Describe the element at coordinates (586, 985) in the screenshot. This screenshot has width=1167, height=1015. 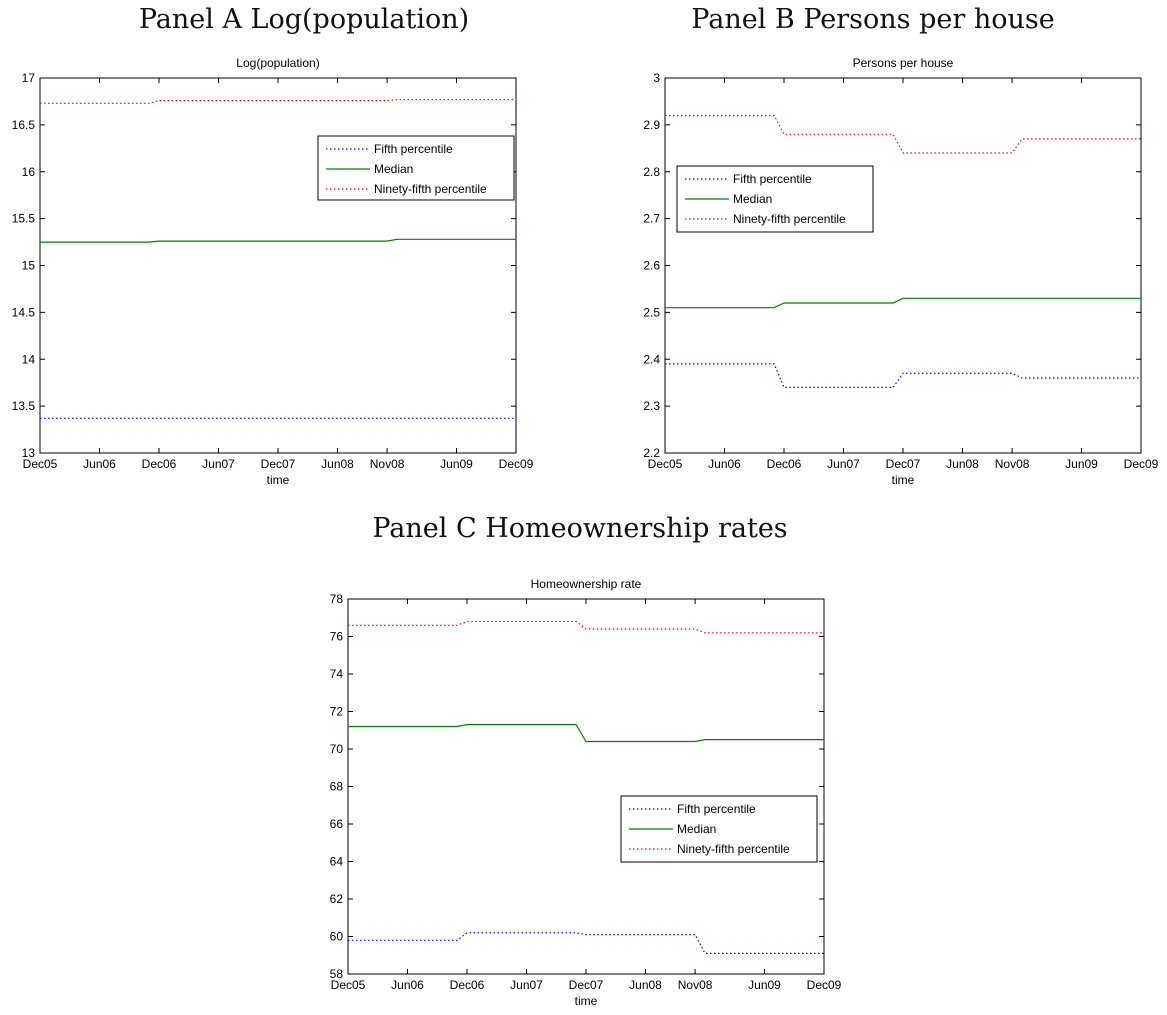
I see `chart-c-xtick-label: Dec07` at that location.